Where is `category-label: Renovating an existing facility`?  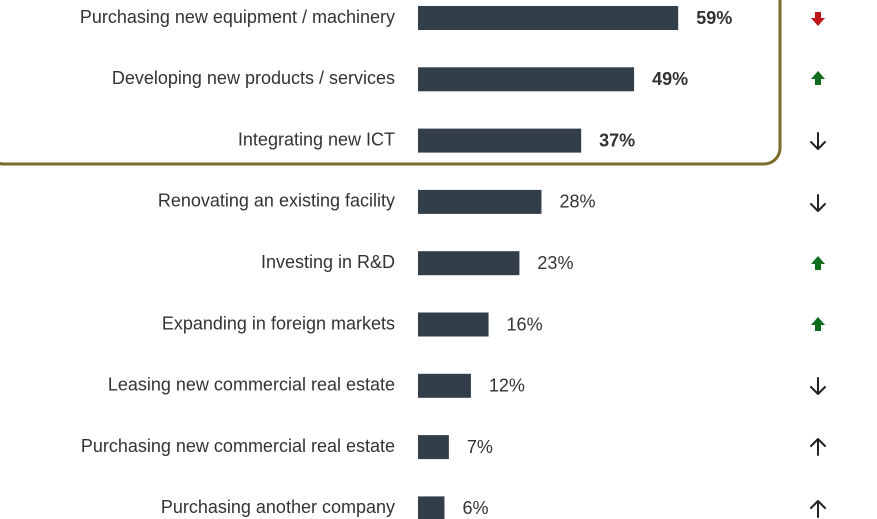 category-label: Renovating an existing facility is located at coordinates (276, 201).